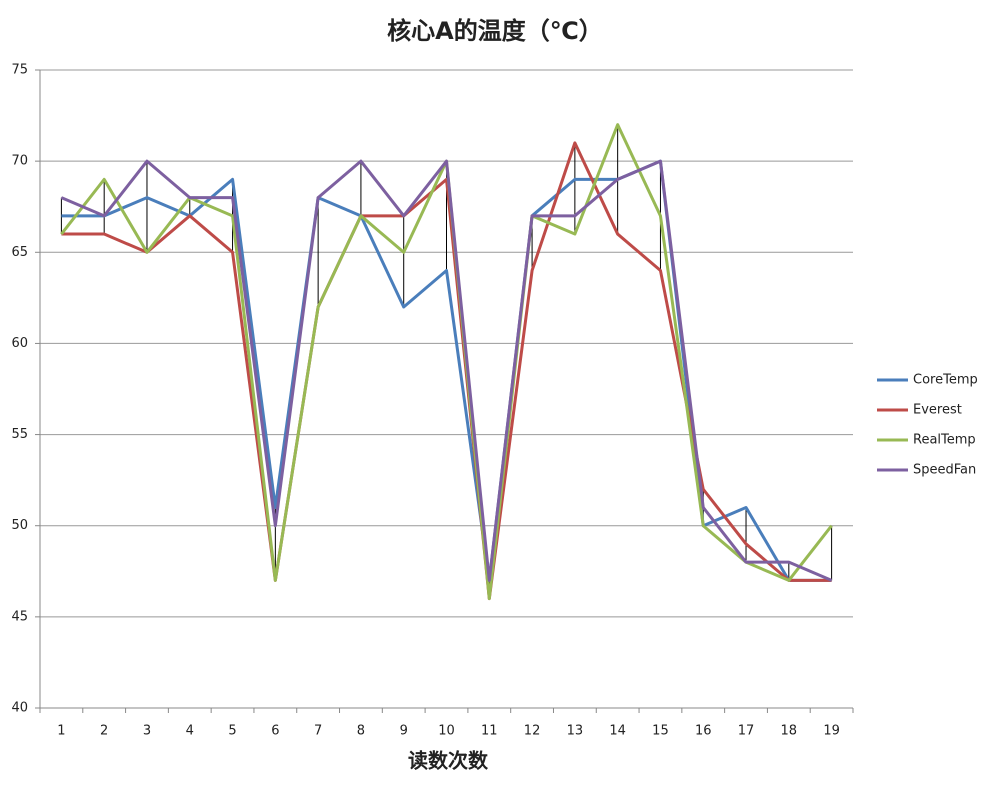  Describe the element at coordinates (361, 731) in the screenshot. I see `x-tick-label: 8` at that location.